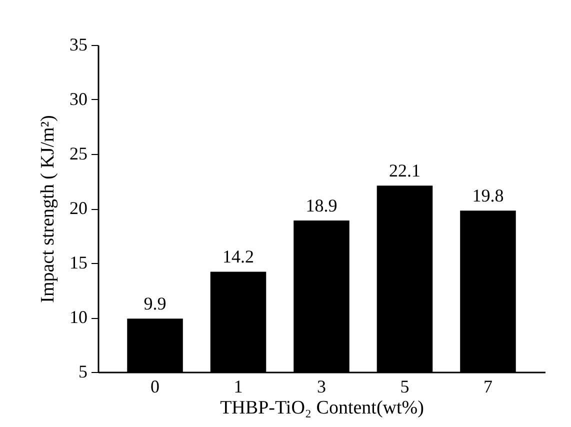  What do you see at coordinates (79, 154) in the screenshot?
I see `y-tick-label: 25` at bounding box center [79, 154].